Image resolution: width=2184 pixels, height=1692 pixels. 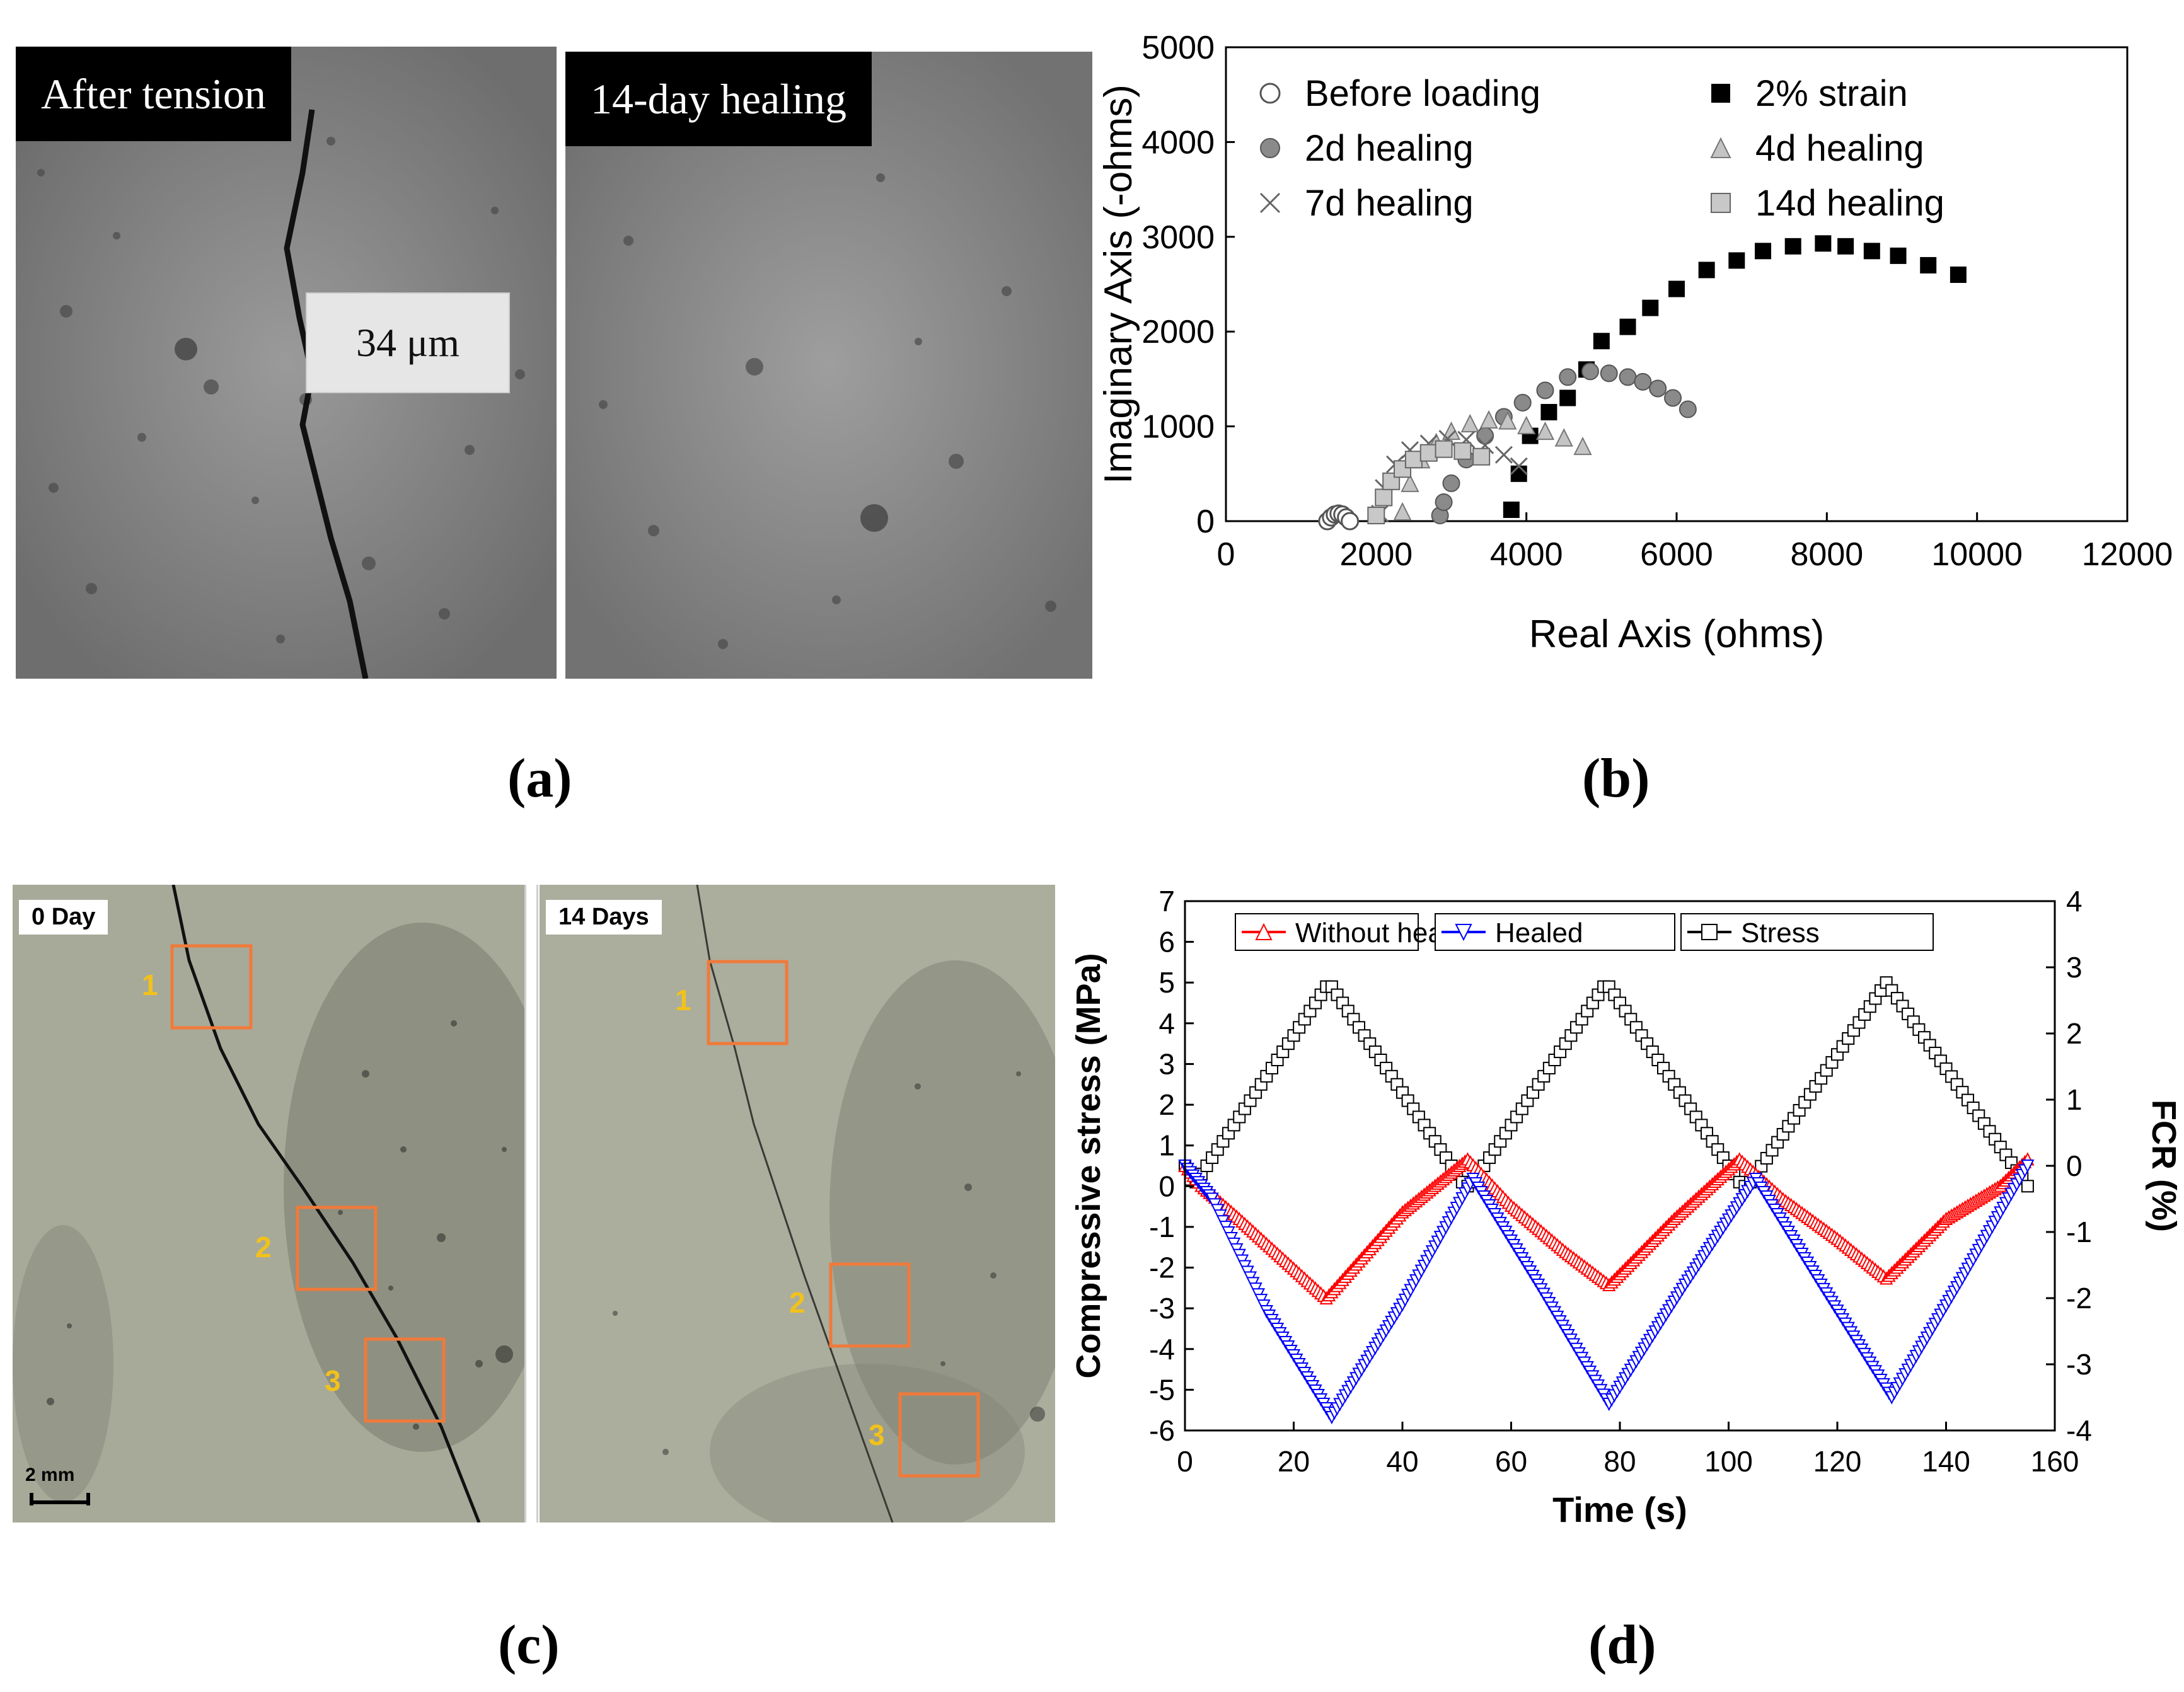 I want to click on series-healed, so click(x=1606, y=1293).